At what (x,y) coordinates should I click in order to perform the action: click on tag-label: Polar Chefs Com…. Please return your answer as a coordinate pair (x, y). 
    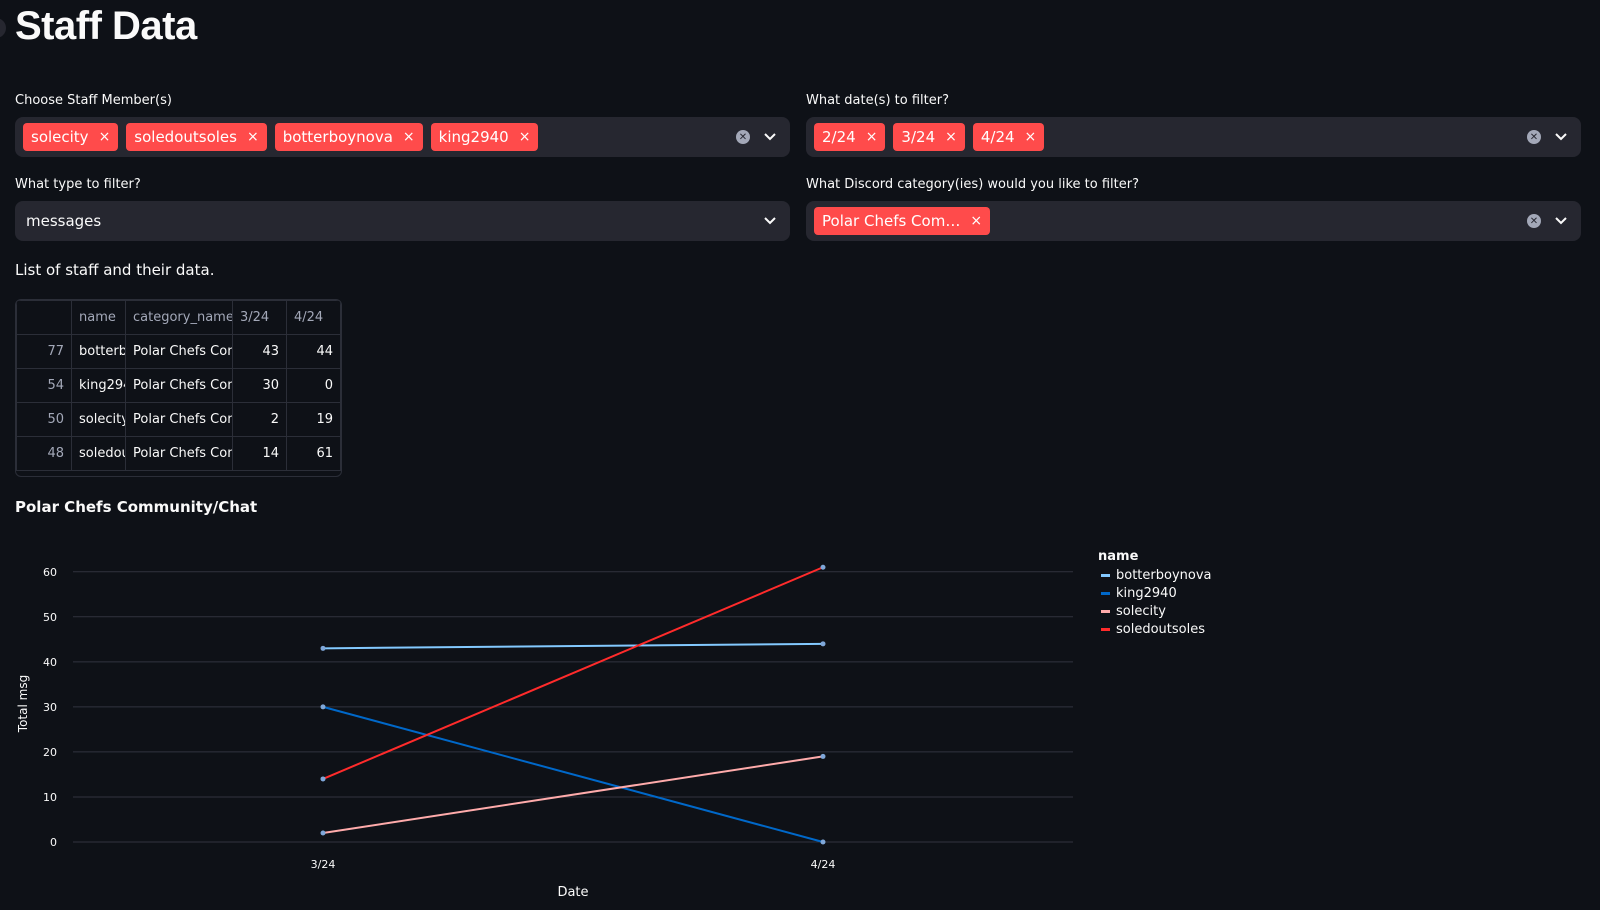
    Looking at the image, I should click on (891, 221).